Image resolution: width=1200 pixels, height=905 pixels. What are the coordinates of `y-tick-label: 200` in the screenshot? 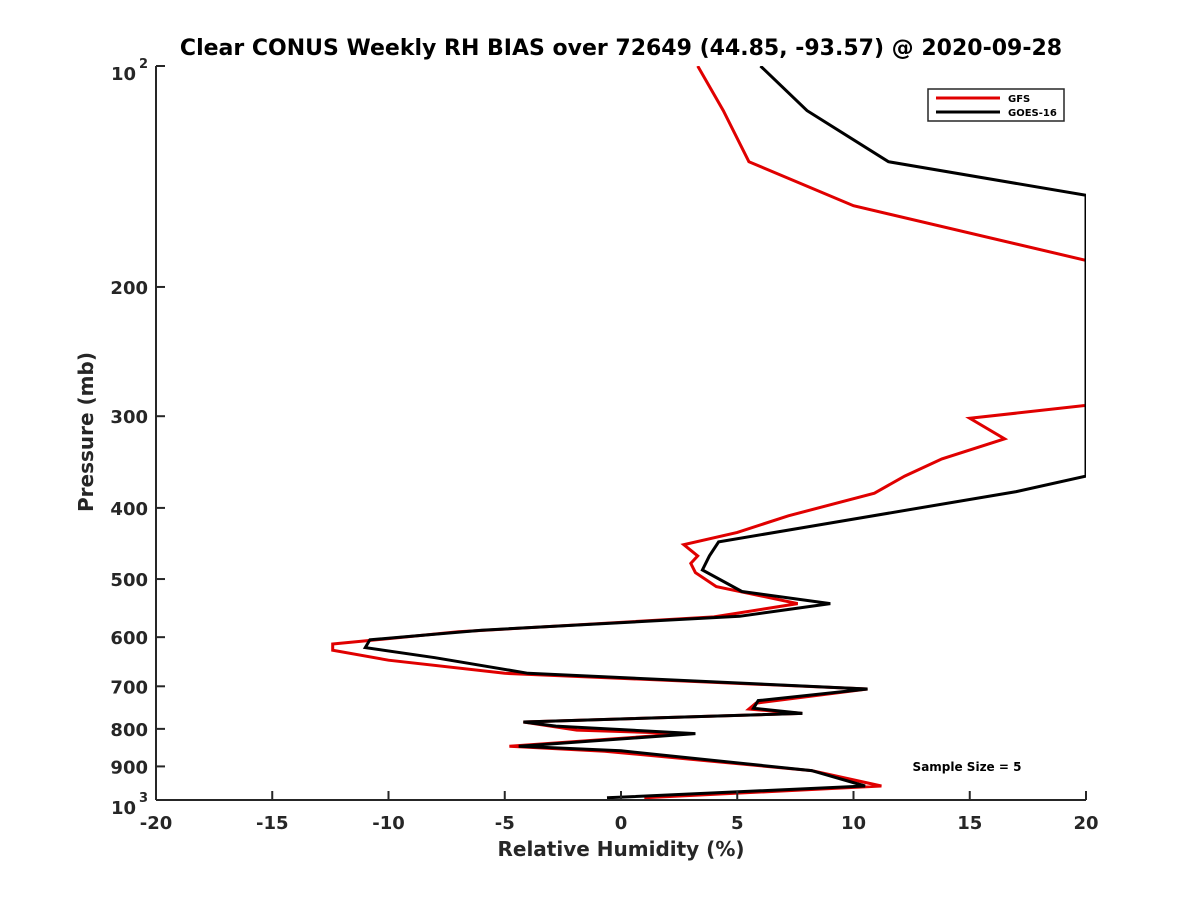 It's located at (129, 288).